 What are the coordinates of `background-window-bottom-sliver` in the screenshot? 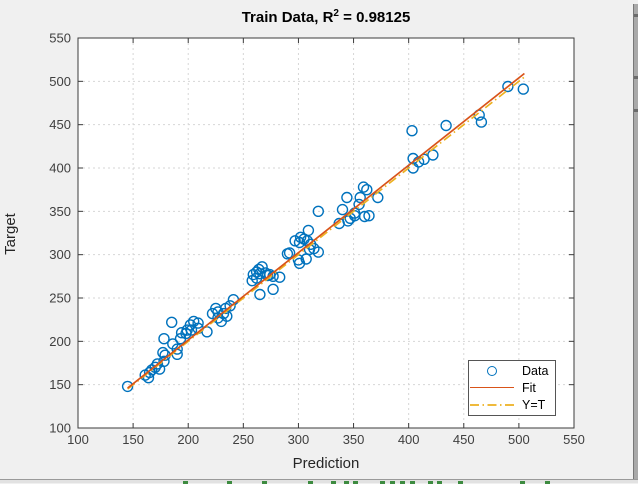 It's located at (319, 481).